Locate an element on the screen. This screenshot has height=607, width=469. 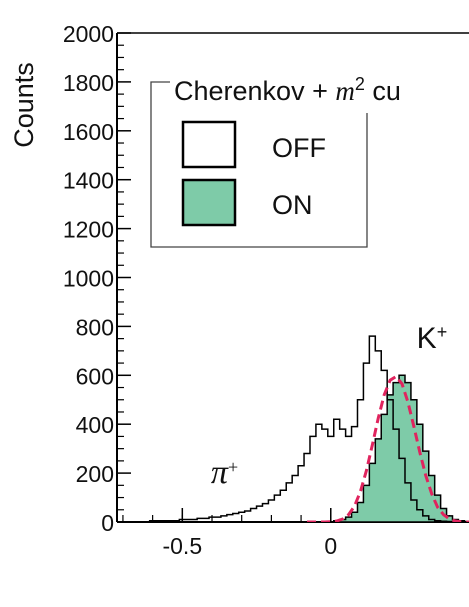
y-tick-label: 1200 is located at coordinates (88, 230).